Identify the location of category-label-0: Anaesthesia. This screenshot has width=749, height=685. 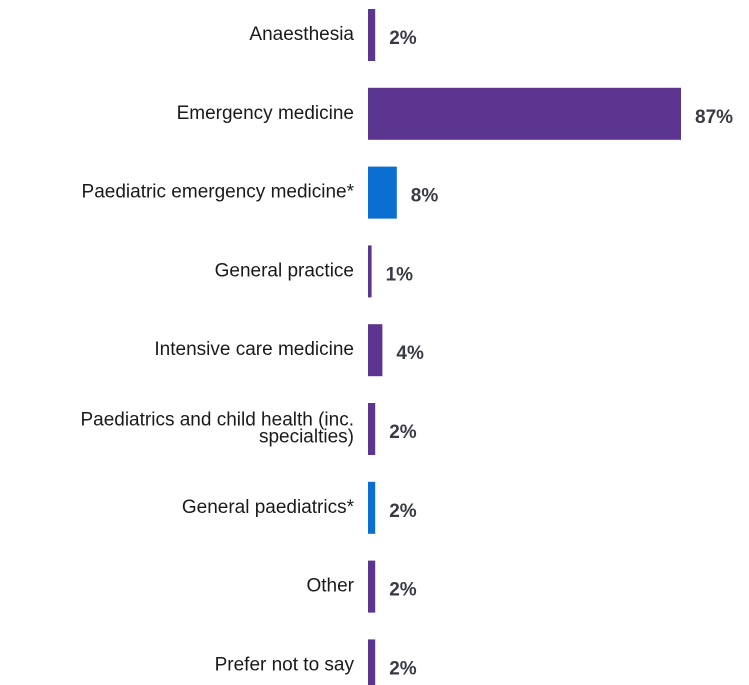
(301, 34).